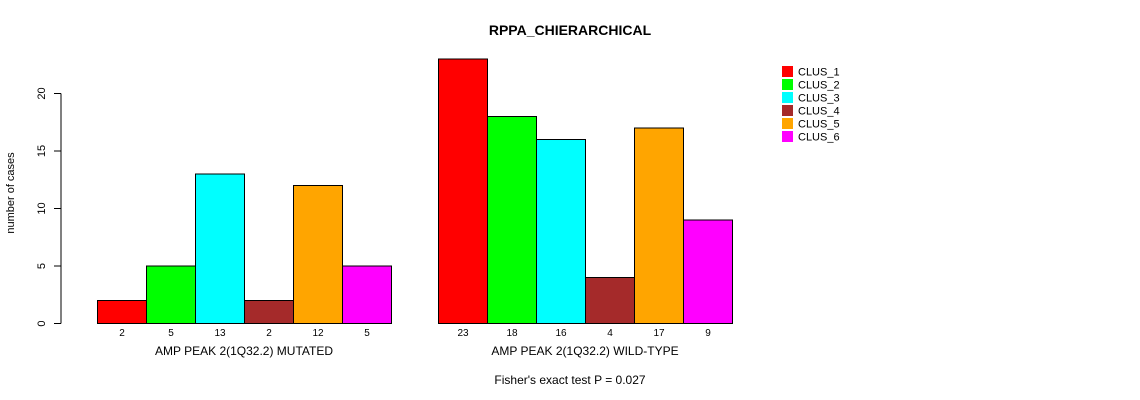 This screenshot has width=1140, height=400. Describe the element at coordinates (561, 333) in the screenshot. I see `bar-count-label: 16` at that location.